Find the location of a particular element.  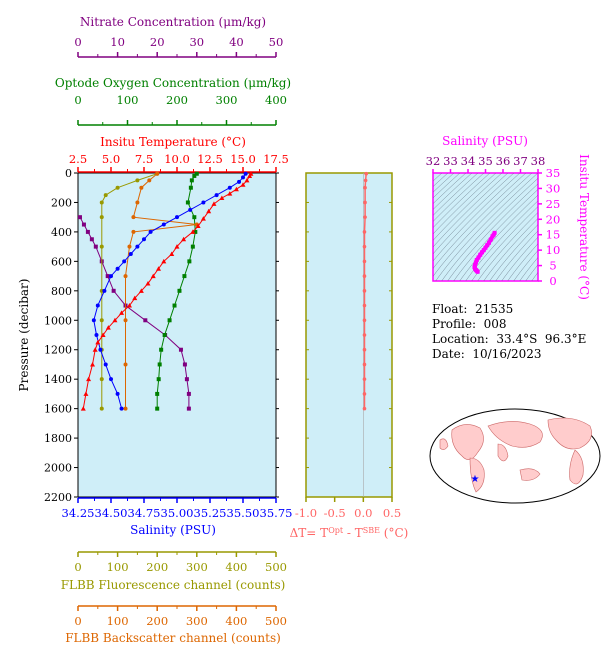

ts-ytick-label: 0 is located at coordinates (552, 281).